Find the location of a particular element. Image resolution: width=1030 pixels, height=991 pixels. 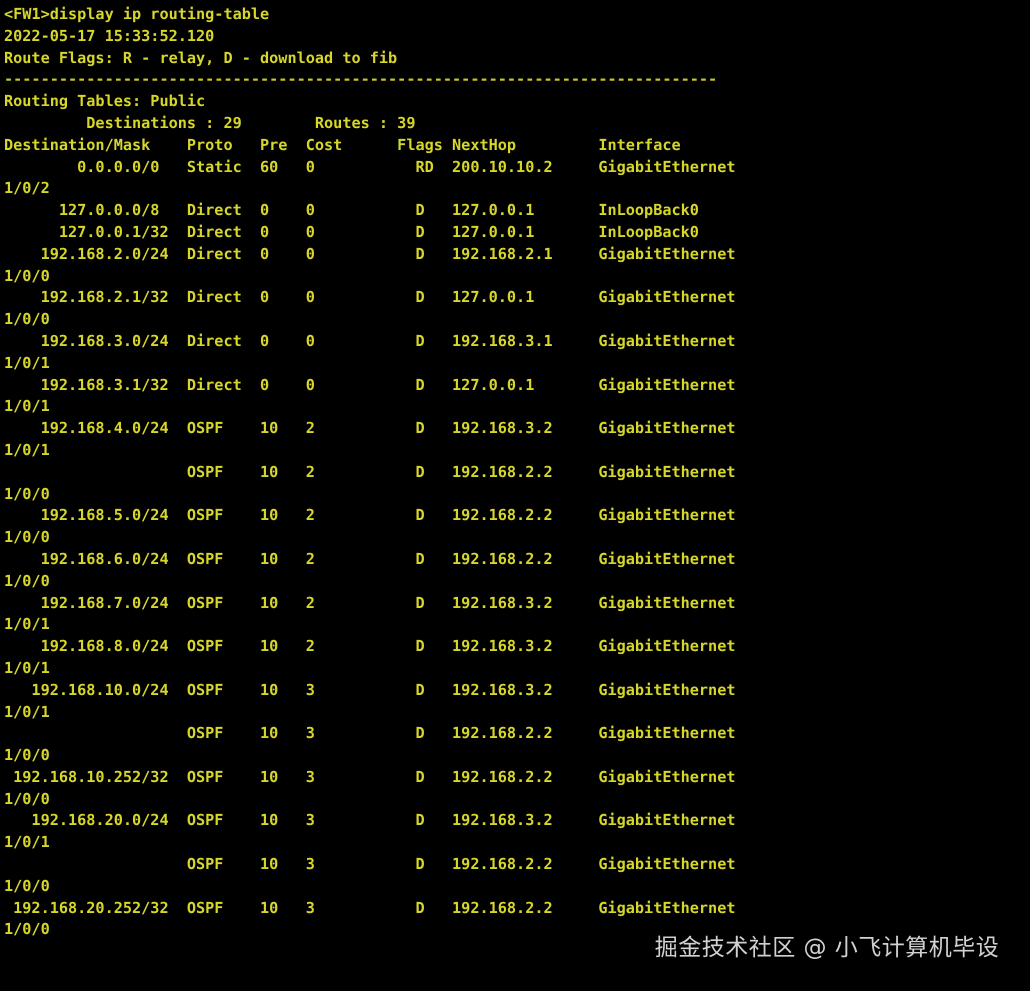

terminal-line: 2022-05-17 15:33:52.120 is located at coordinates (109, 35).